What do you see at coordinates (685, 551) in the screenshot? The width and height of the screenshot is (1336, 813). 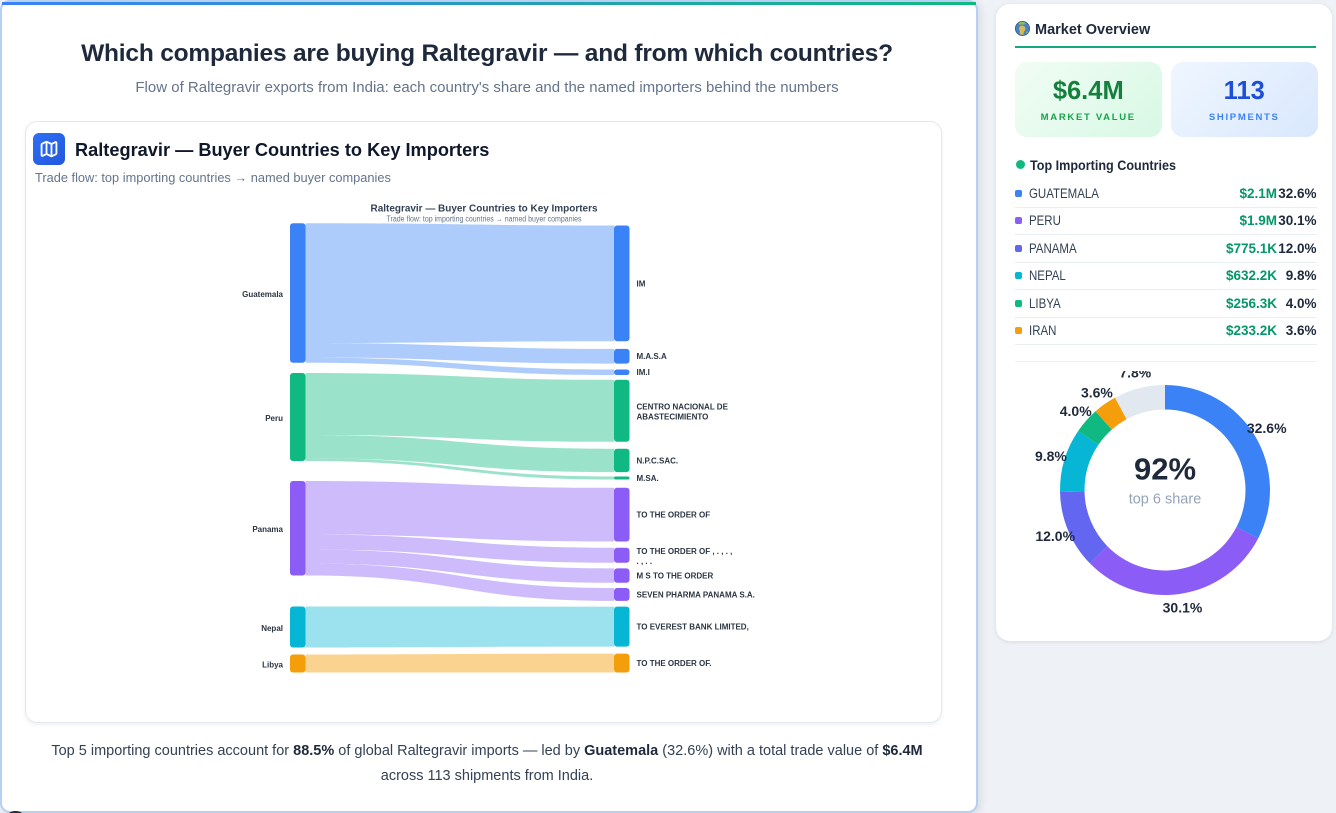 I see `svg-text: TO THE ORDER OF , . , . ,` at bounding box center [685, 551].